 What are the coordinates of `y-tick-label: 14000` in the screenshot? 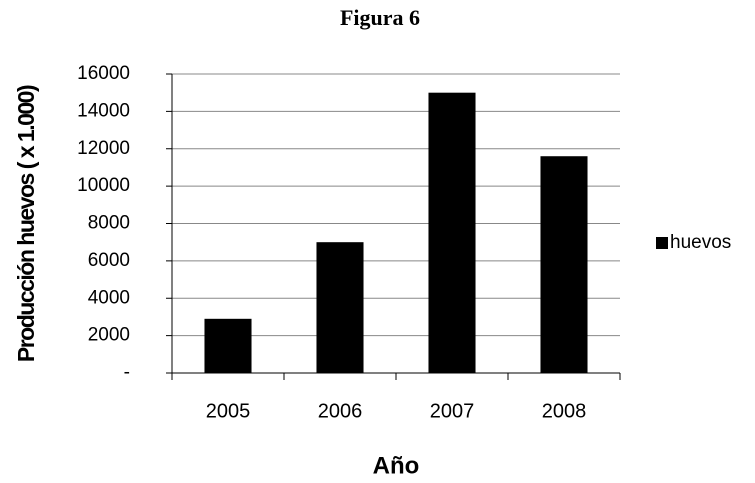 It's located at (103, 110).